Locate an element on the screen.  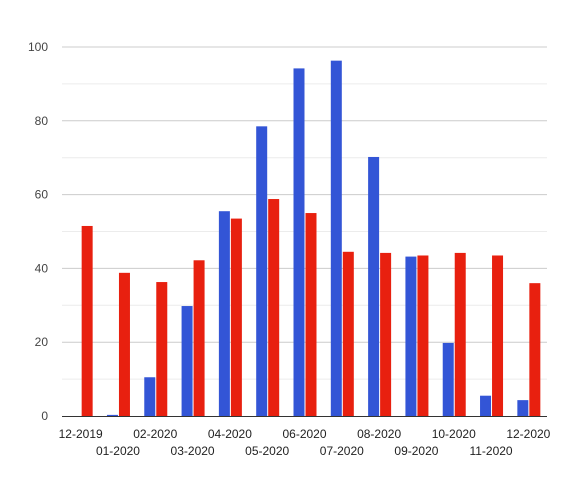
bar-series-1-10-2020 is located at coordinates (448, 379).